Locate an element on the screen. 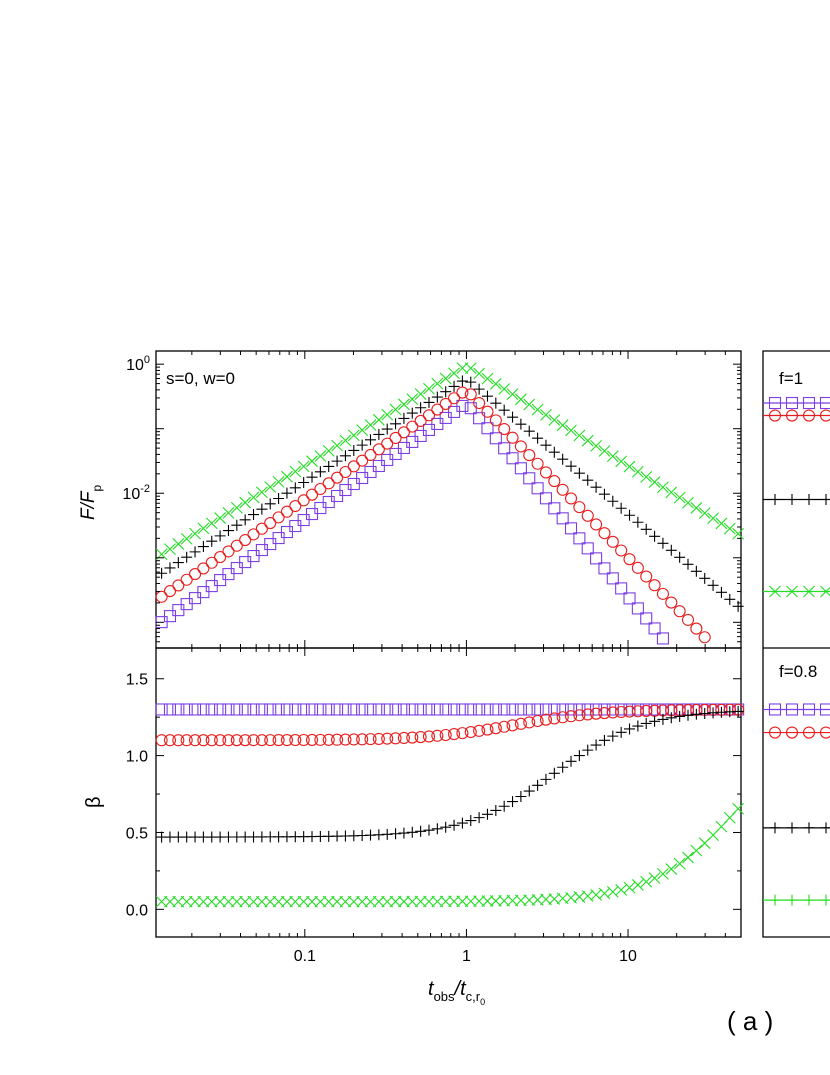 Image resolution: width=830 pixels, height=1075 pixels. flux-annotation: s=0, w=0 is located at coordinates (200, 378).